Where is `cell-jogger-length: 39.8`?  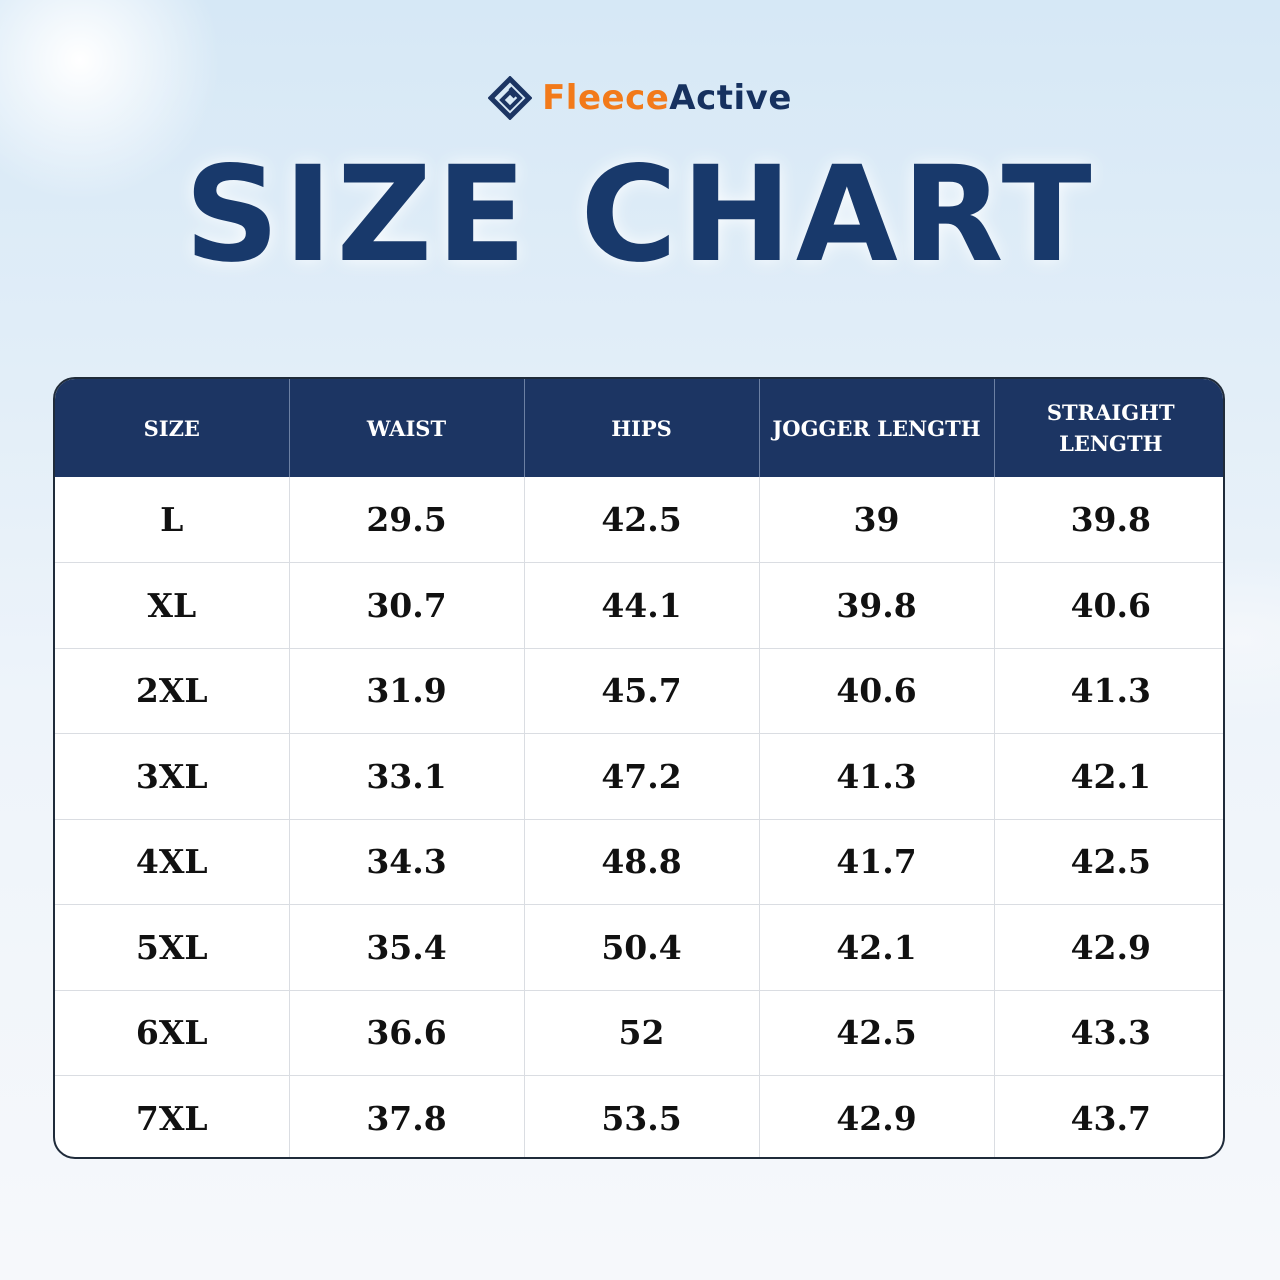 cell-jogger-length: 39.8 is located at coordinates (877, 605).